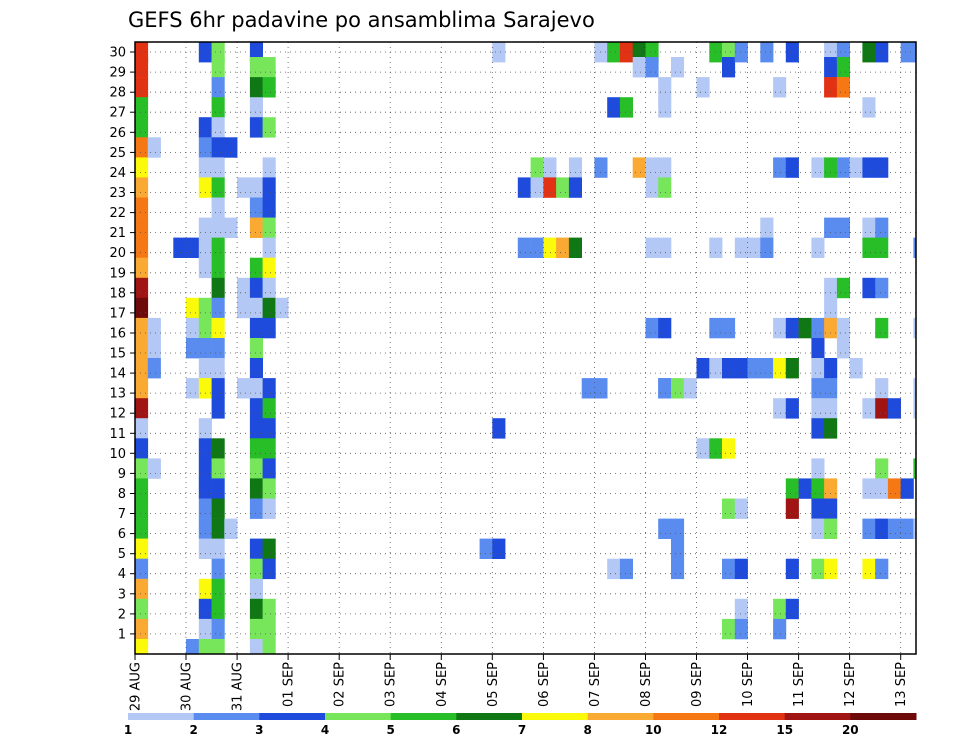 The height and width of the screenshot is (742, 960). I want to click on y-tick-label: 2, so click(122, 614).